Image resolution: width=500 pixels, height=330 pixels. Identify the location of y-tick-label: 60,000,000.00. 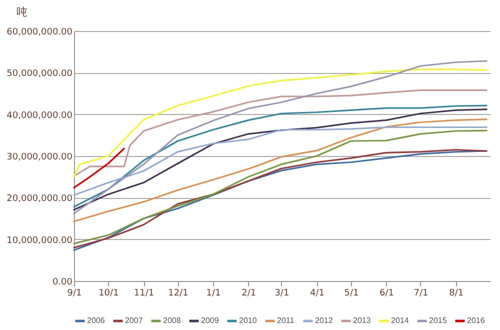
(39, 33).